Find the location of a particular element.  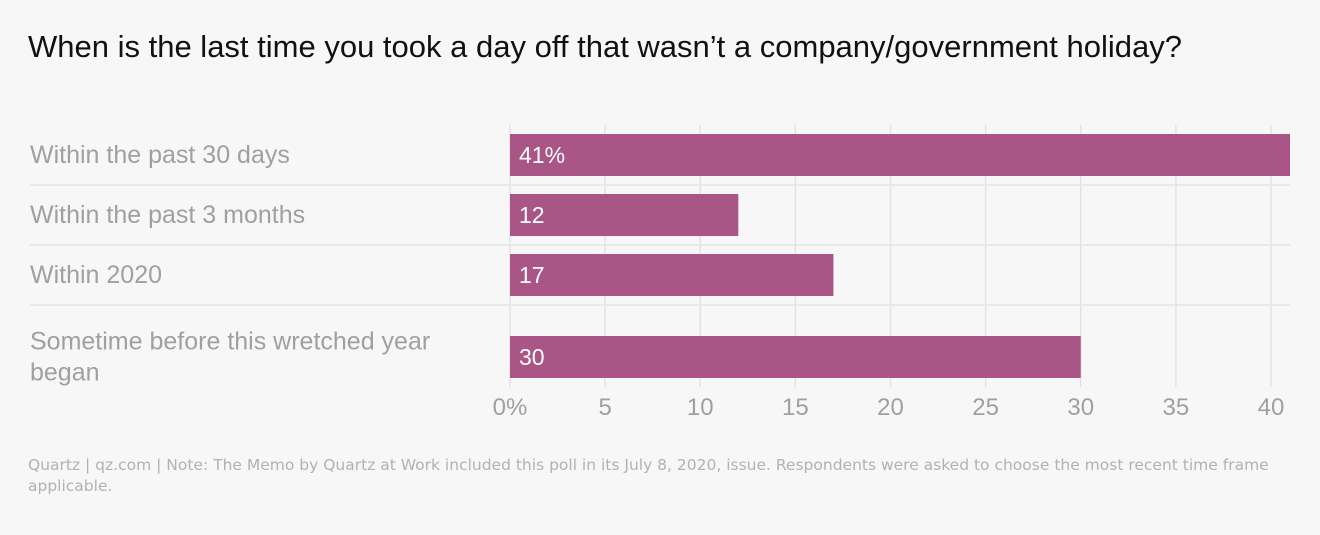

bar-value-label: 17 is located at coordinates (532, 275).